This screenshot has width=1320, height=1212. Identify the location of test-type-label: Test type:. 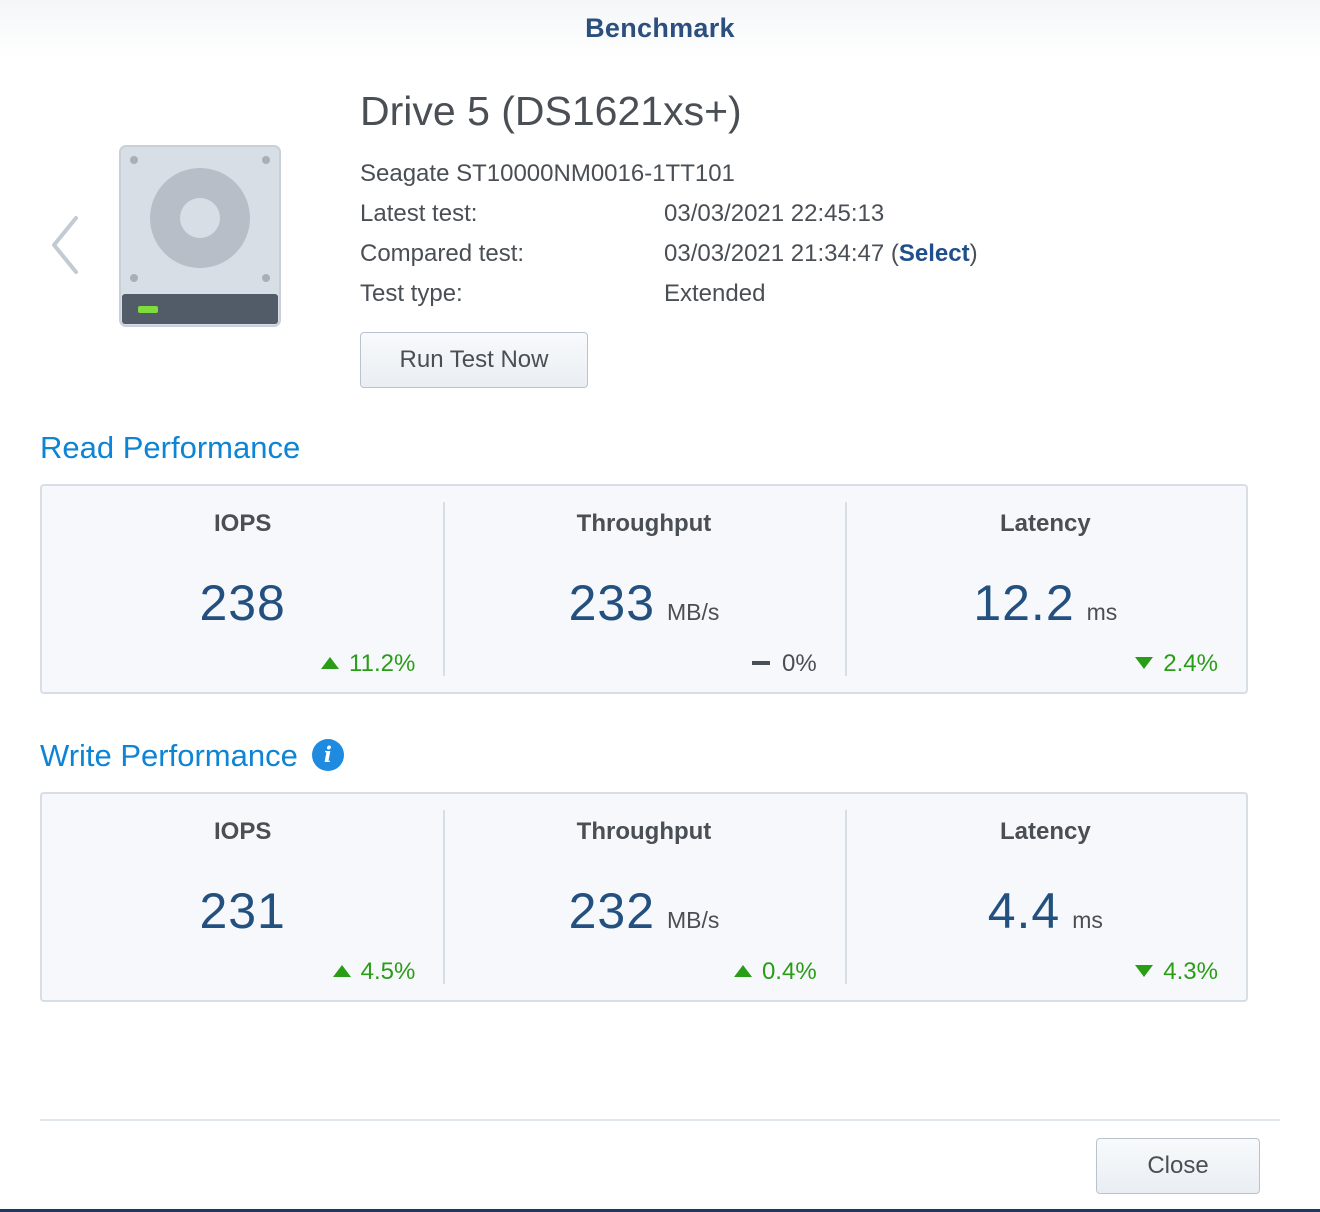
(411, 293).